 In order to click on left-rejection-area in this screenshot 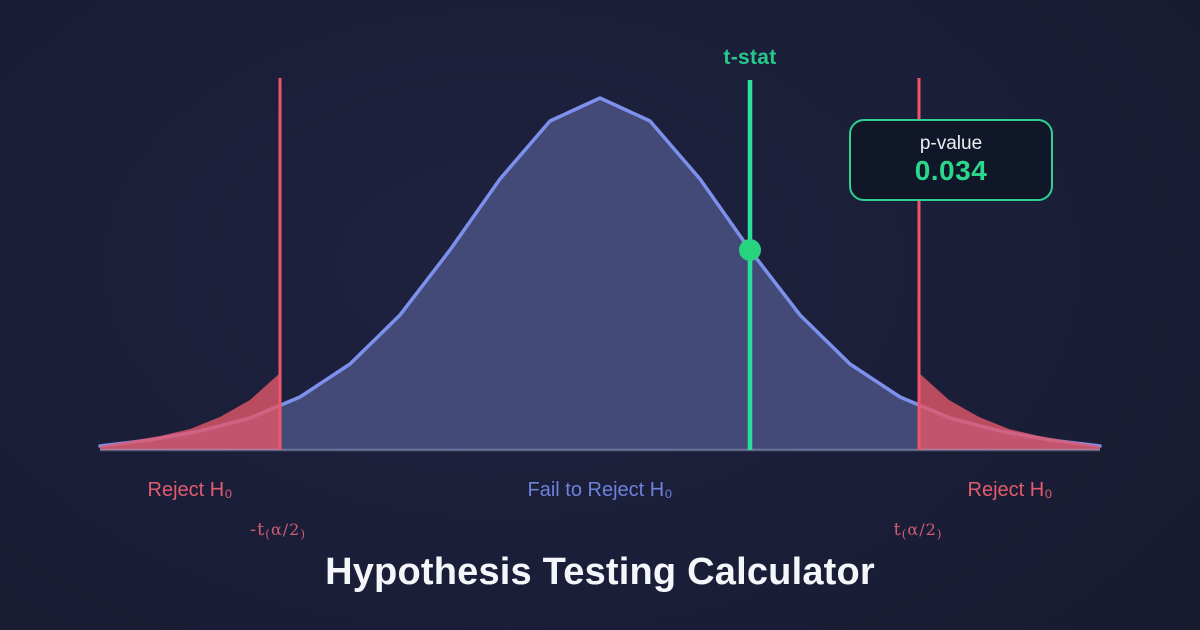, I will do `click(190, 411)`.